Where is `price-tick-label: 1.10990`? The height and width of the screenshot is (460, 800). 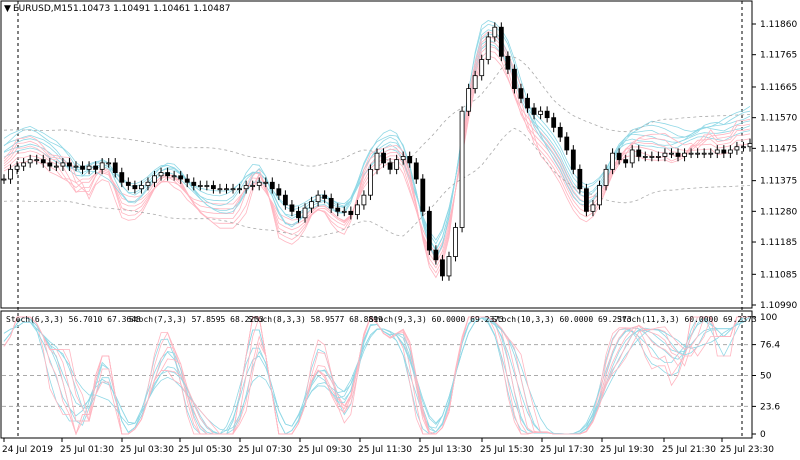 price-tick-label: 1.10990 is located at coordinates (778, 306).